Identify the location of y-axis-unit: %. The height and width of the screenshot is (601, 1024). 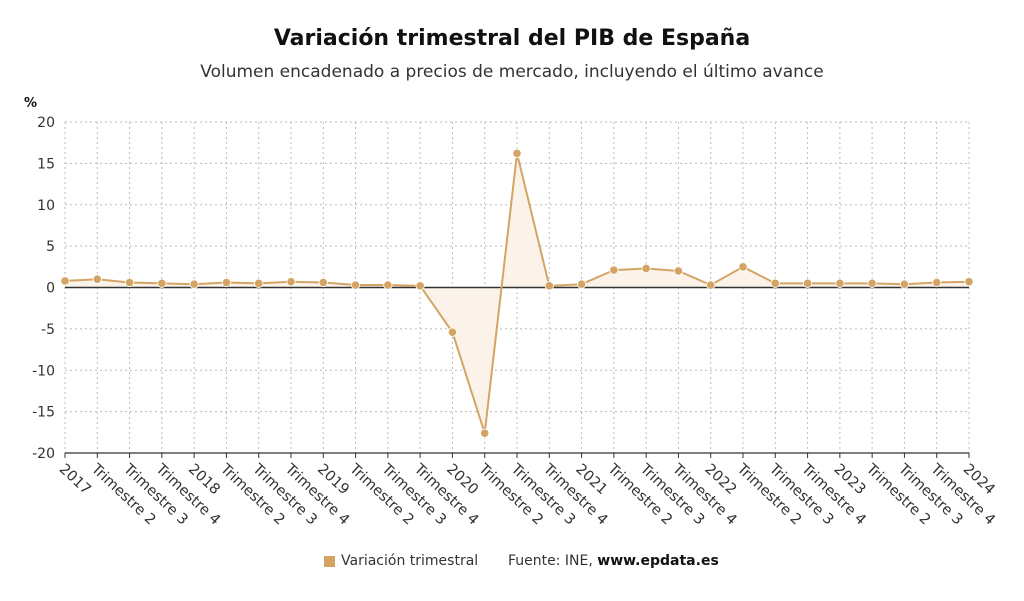
(31, 103).